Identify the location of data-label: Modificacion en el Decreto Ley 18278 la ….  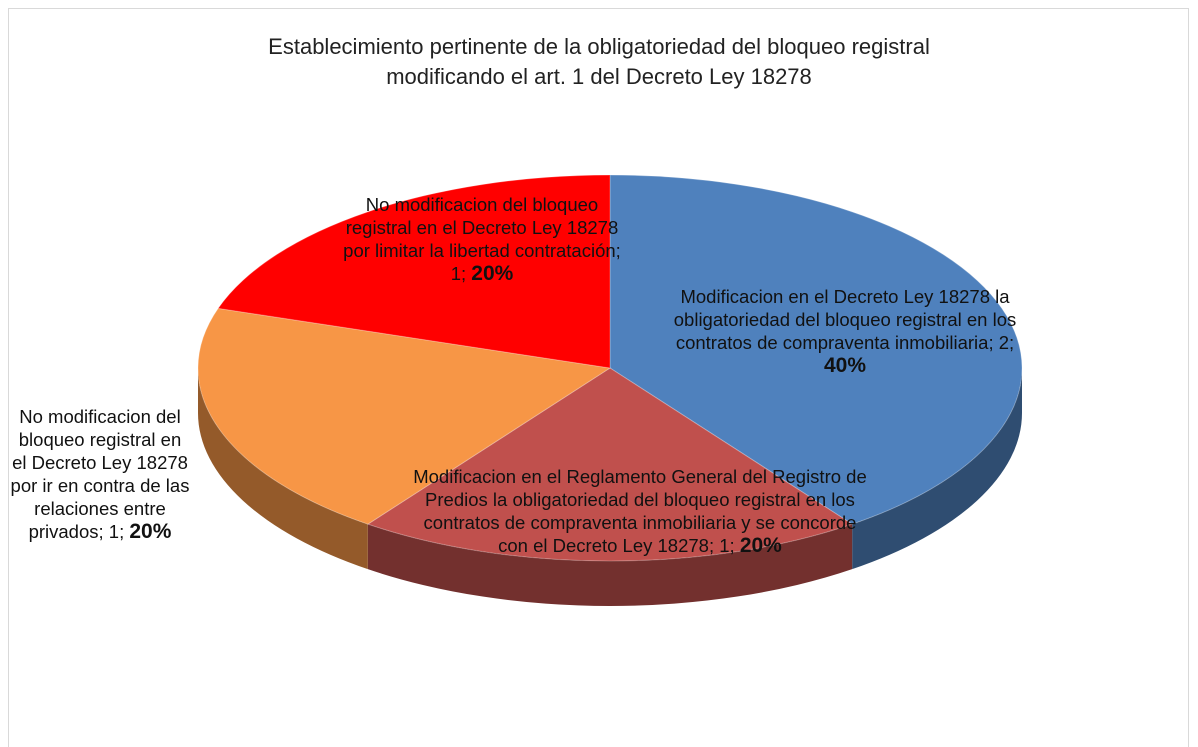
(845, 331).